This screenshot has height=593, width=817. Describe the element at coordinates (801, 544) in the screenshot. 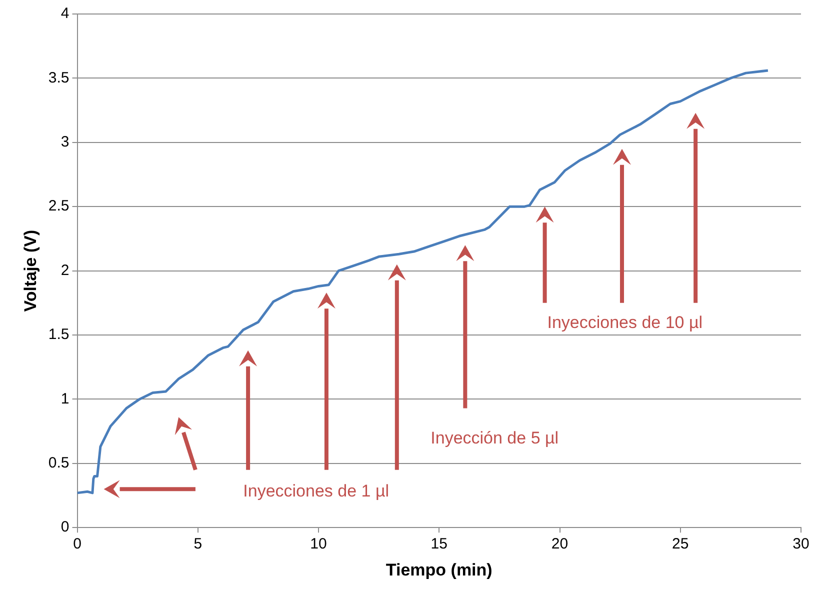

I see `x-tick-label: 30` at that location.